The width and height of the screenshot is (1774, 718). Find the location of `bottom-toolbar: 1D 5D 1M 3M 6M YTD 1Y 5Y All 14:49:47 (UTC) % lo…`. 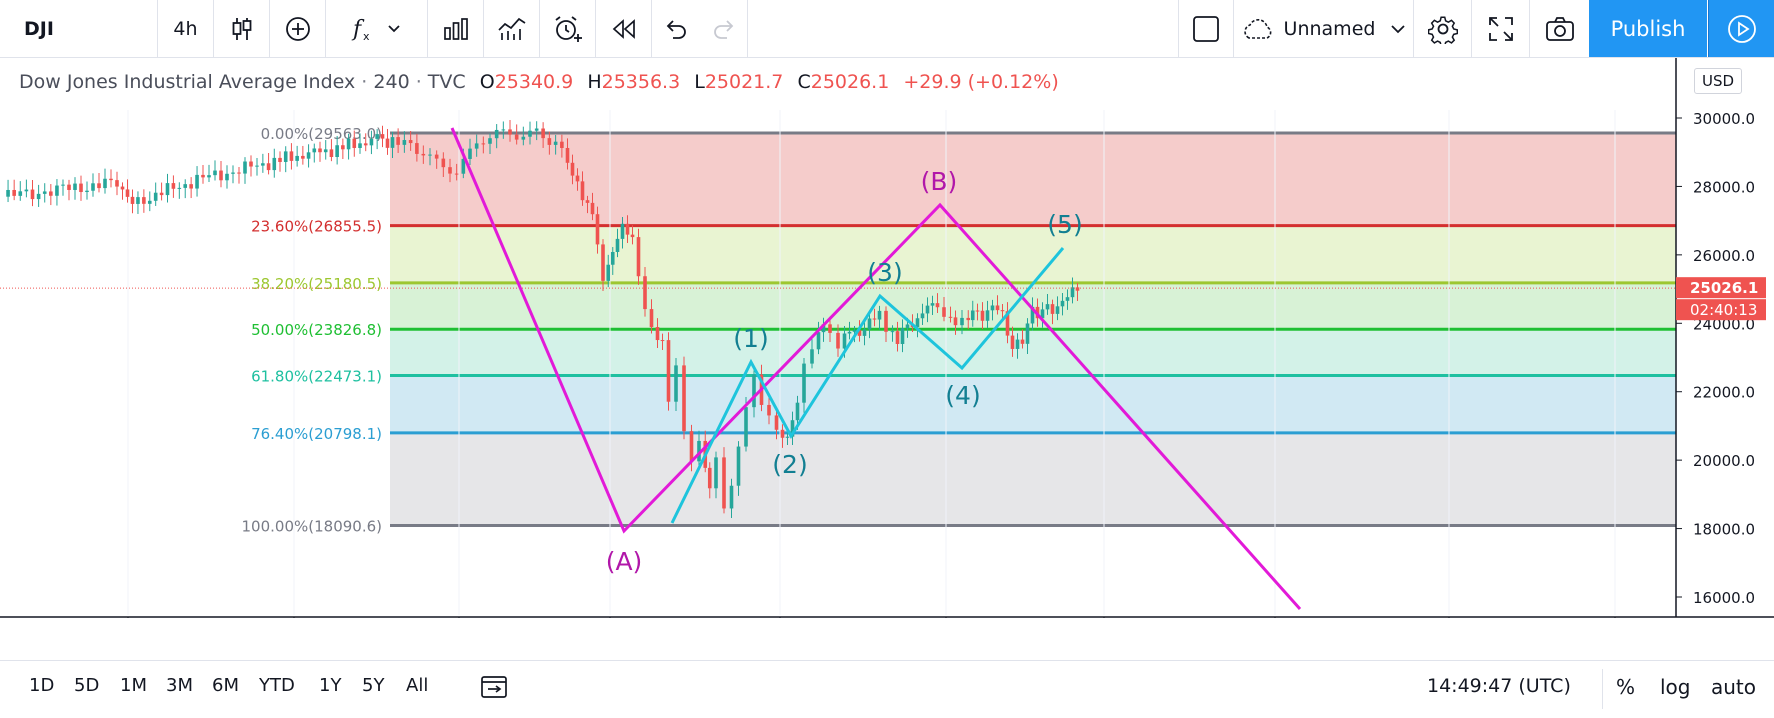

bottom-toolbar: 1D 5D 1M 3M 6M YTD 1Y 5Y All 14:49:47 (UTC) % lo… is located at coordinates (887, 689).